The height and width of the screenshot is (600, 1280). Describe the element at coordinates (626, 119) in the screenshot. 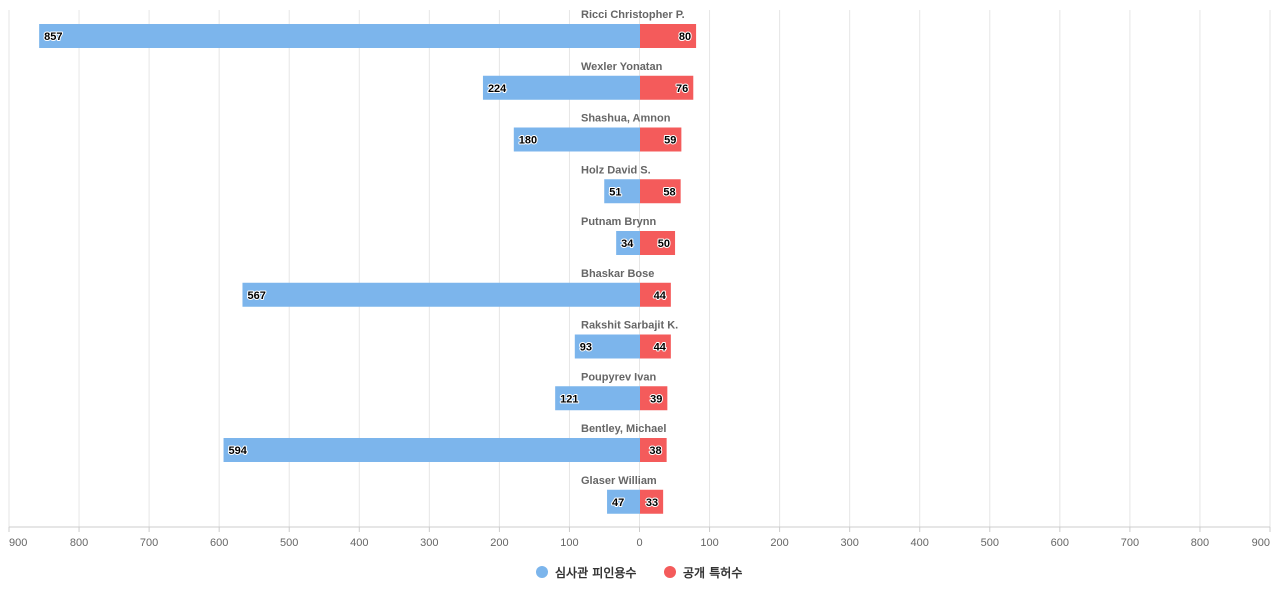

I see `category-label: Shashua, Amnon` at that location.